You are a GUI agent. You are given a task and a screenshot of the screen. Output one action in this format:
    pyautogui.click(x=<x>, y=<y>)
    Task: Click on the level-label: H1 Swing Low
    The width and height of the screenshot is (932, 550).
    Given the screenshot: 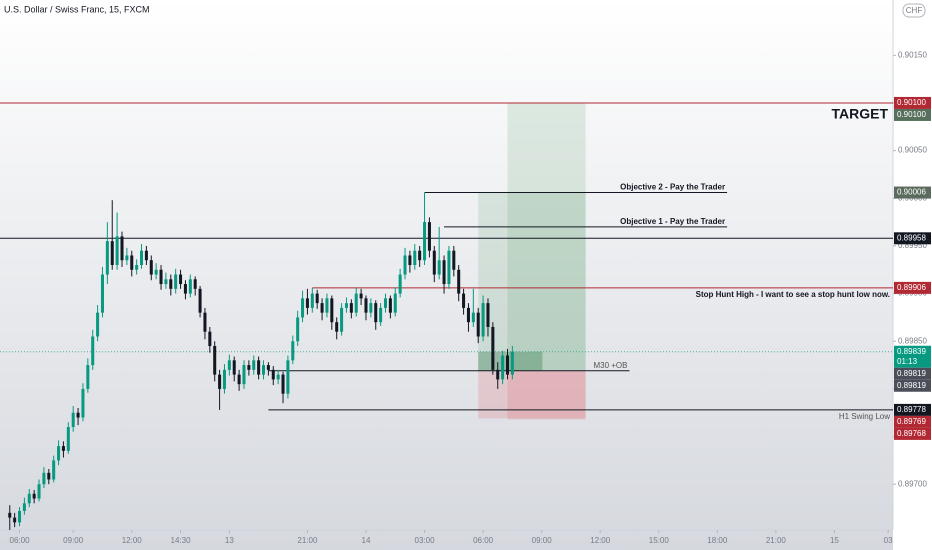 What is the action you would take?
    pyautogui.click(x=864, y=416)
    